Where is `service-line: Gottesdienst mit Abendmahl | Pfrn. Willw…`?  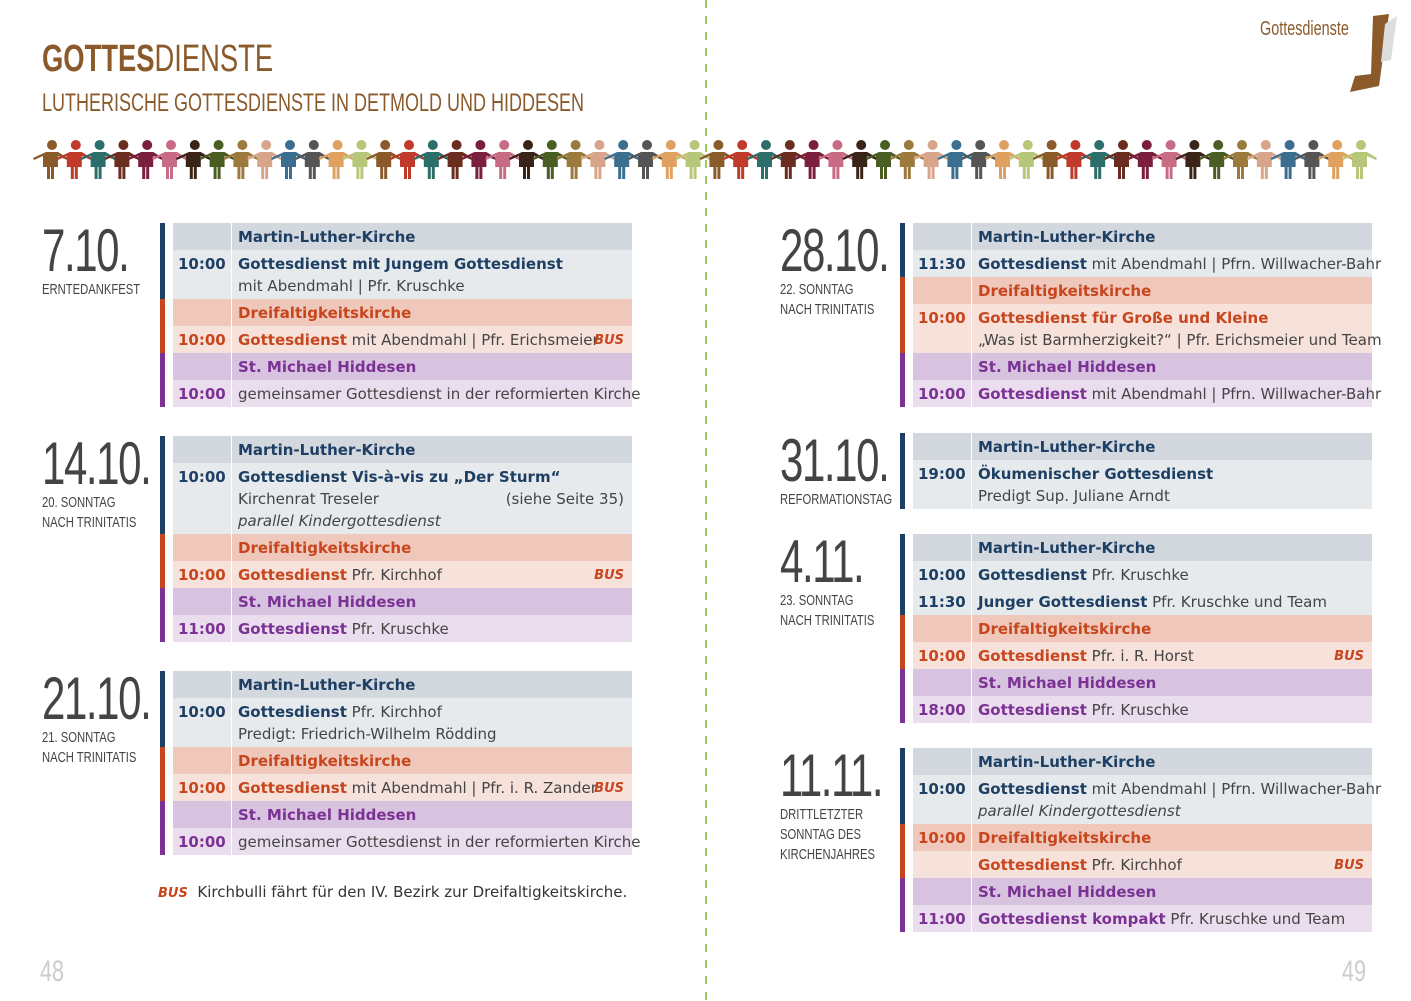 service-line: Gottesdienst mit Abendmahl | Pfrn. Willw… is located at coordinates (1179, 789).